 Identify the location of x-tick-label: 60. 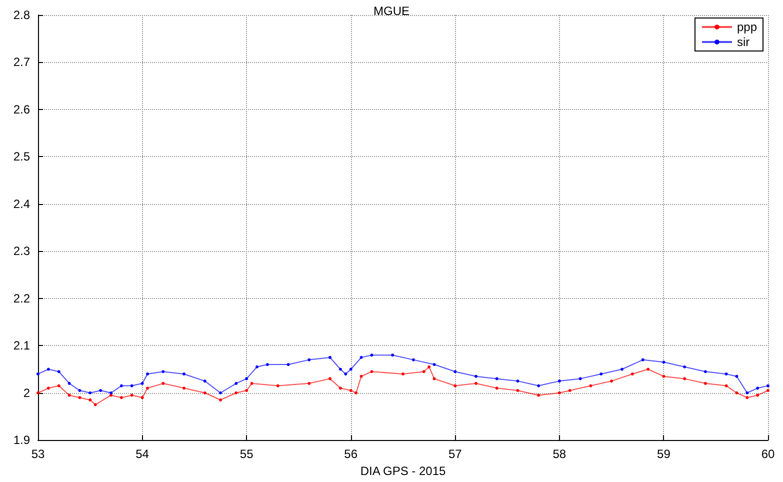
(768, 454).